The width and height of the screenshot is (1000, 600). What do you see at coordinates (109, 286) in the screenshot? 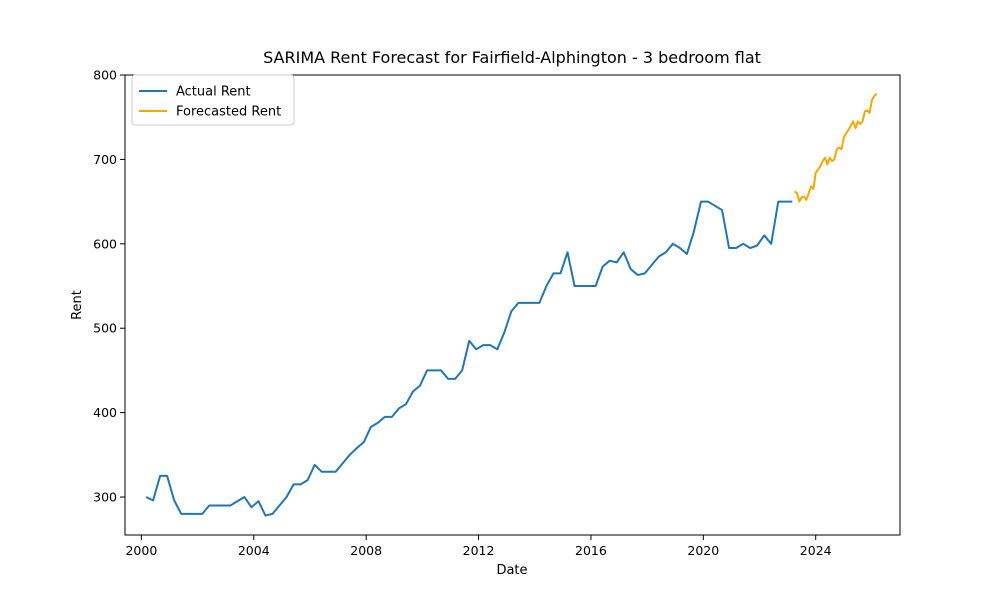
I see `y-axis-ticks: 300 400 500 600 700 800` at bounding box center [109, 286].